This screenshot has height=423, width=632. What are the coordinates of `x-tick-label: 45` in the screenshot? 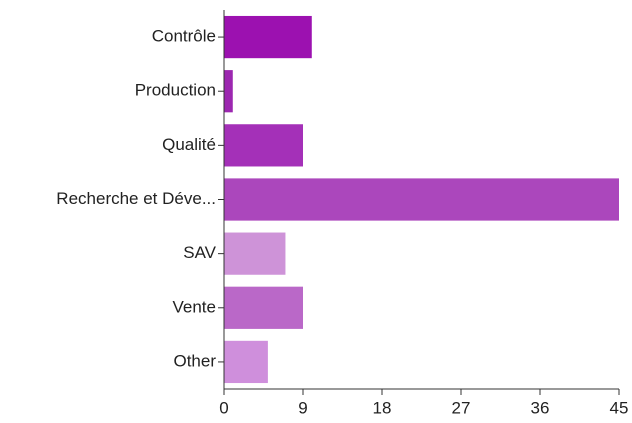 It's located at (619, 407).